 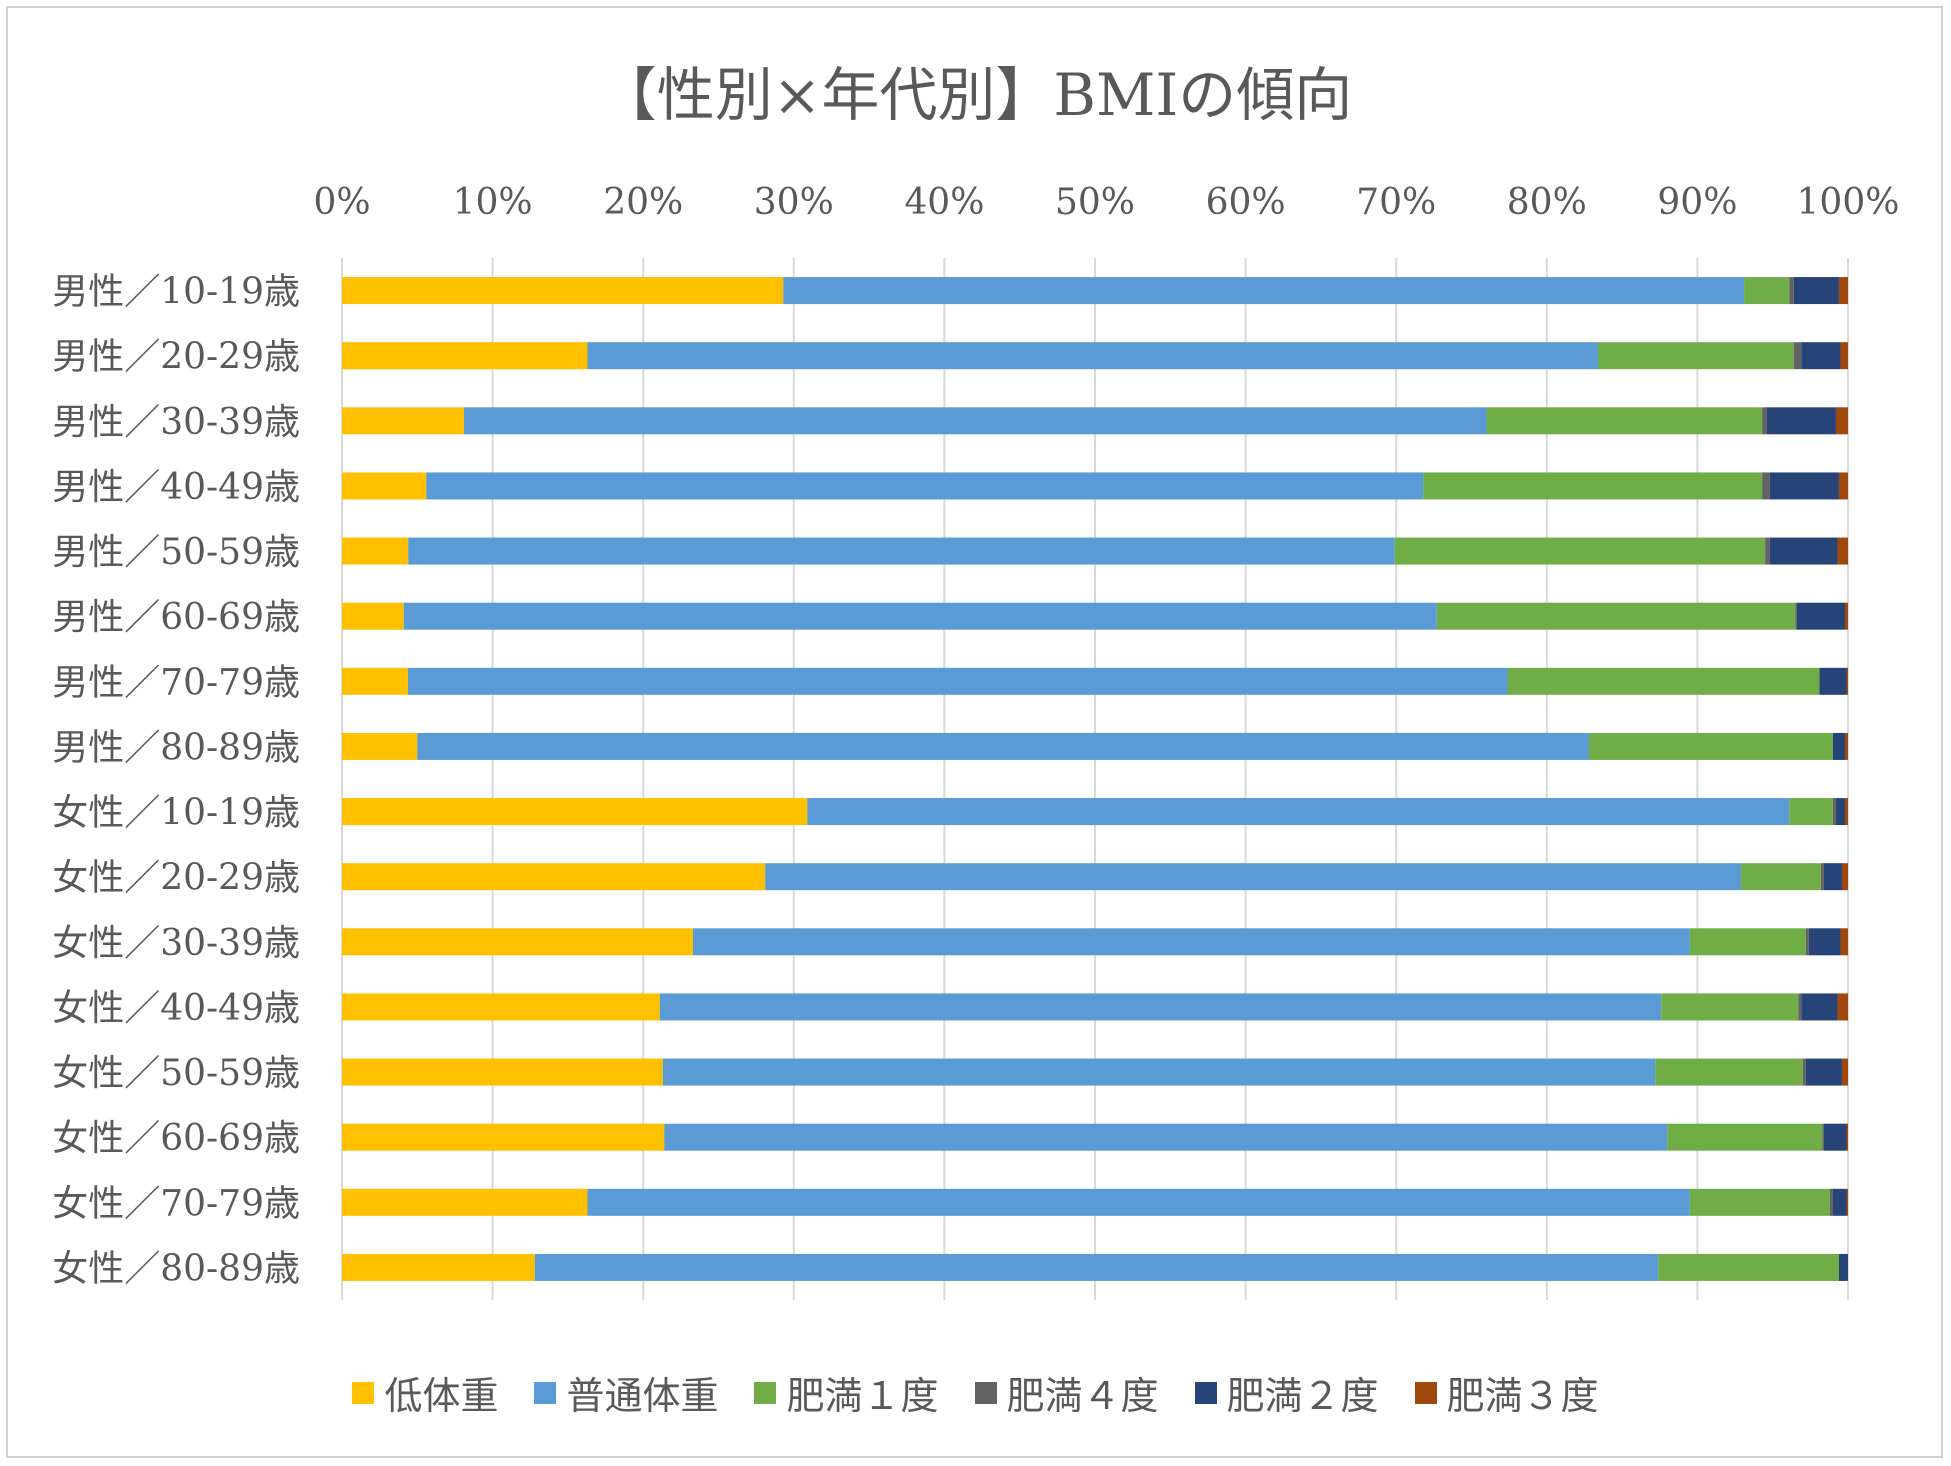 I want to click on legend-label: 肥満３度, so click(x=1522, y=1396).